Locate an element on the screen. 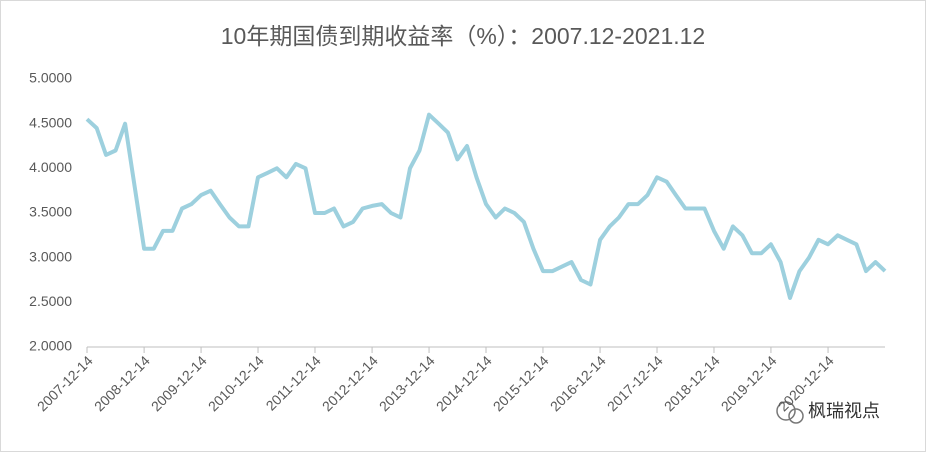 The image size is (926, 452). y-tick-label: 3.0000 is located at coordinates (50, 256).